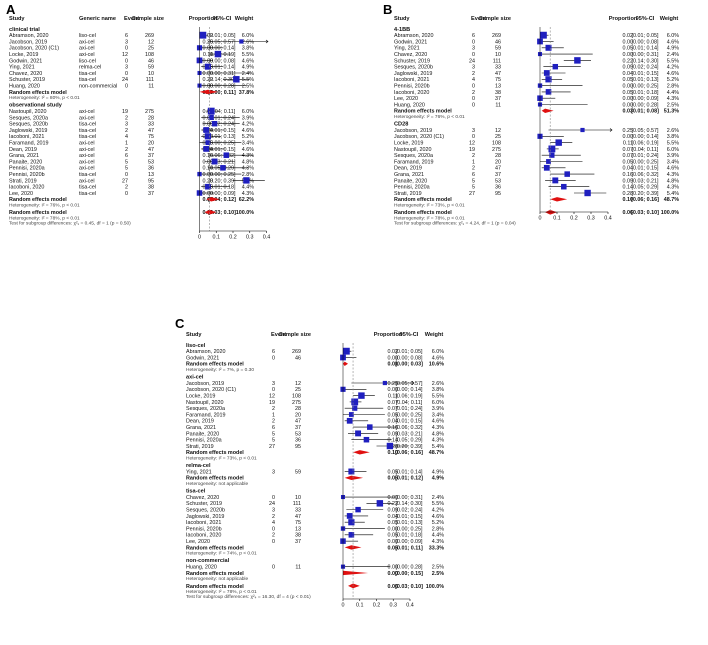  I want to click on weight: 4.9%, so click(248, 68).